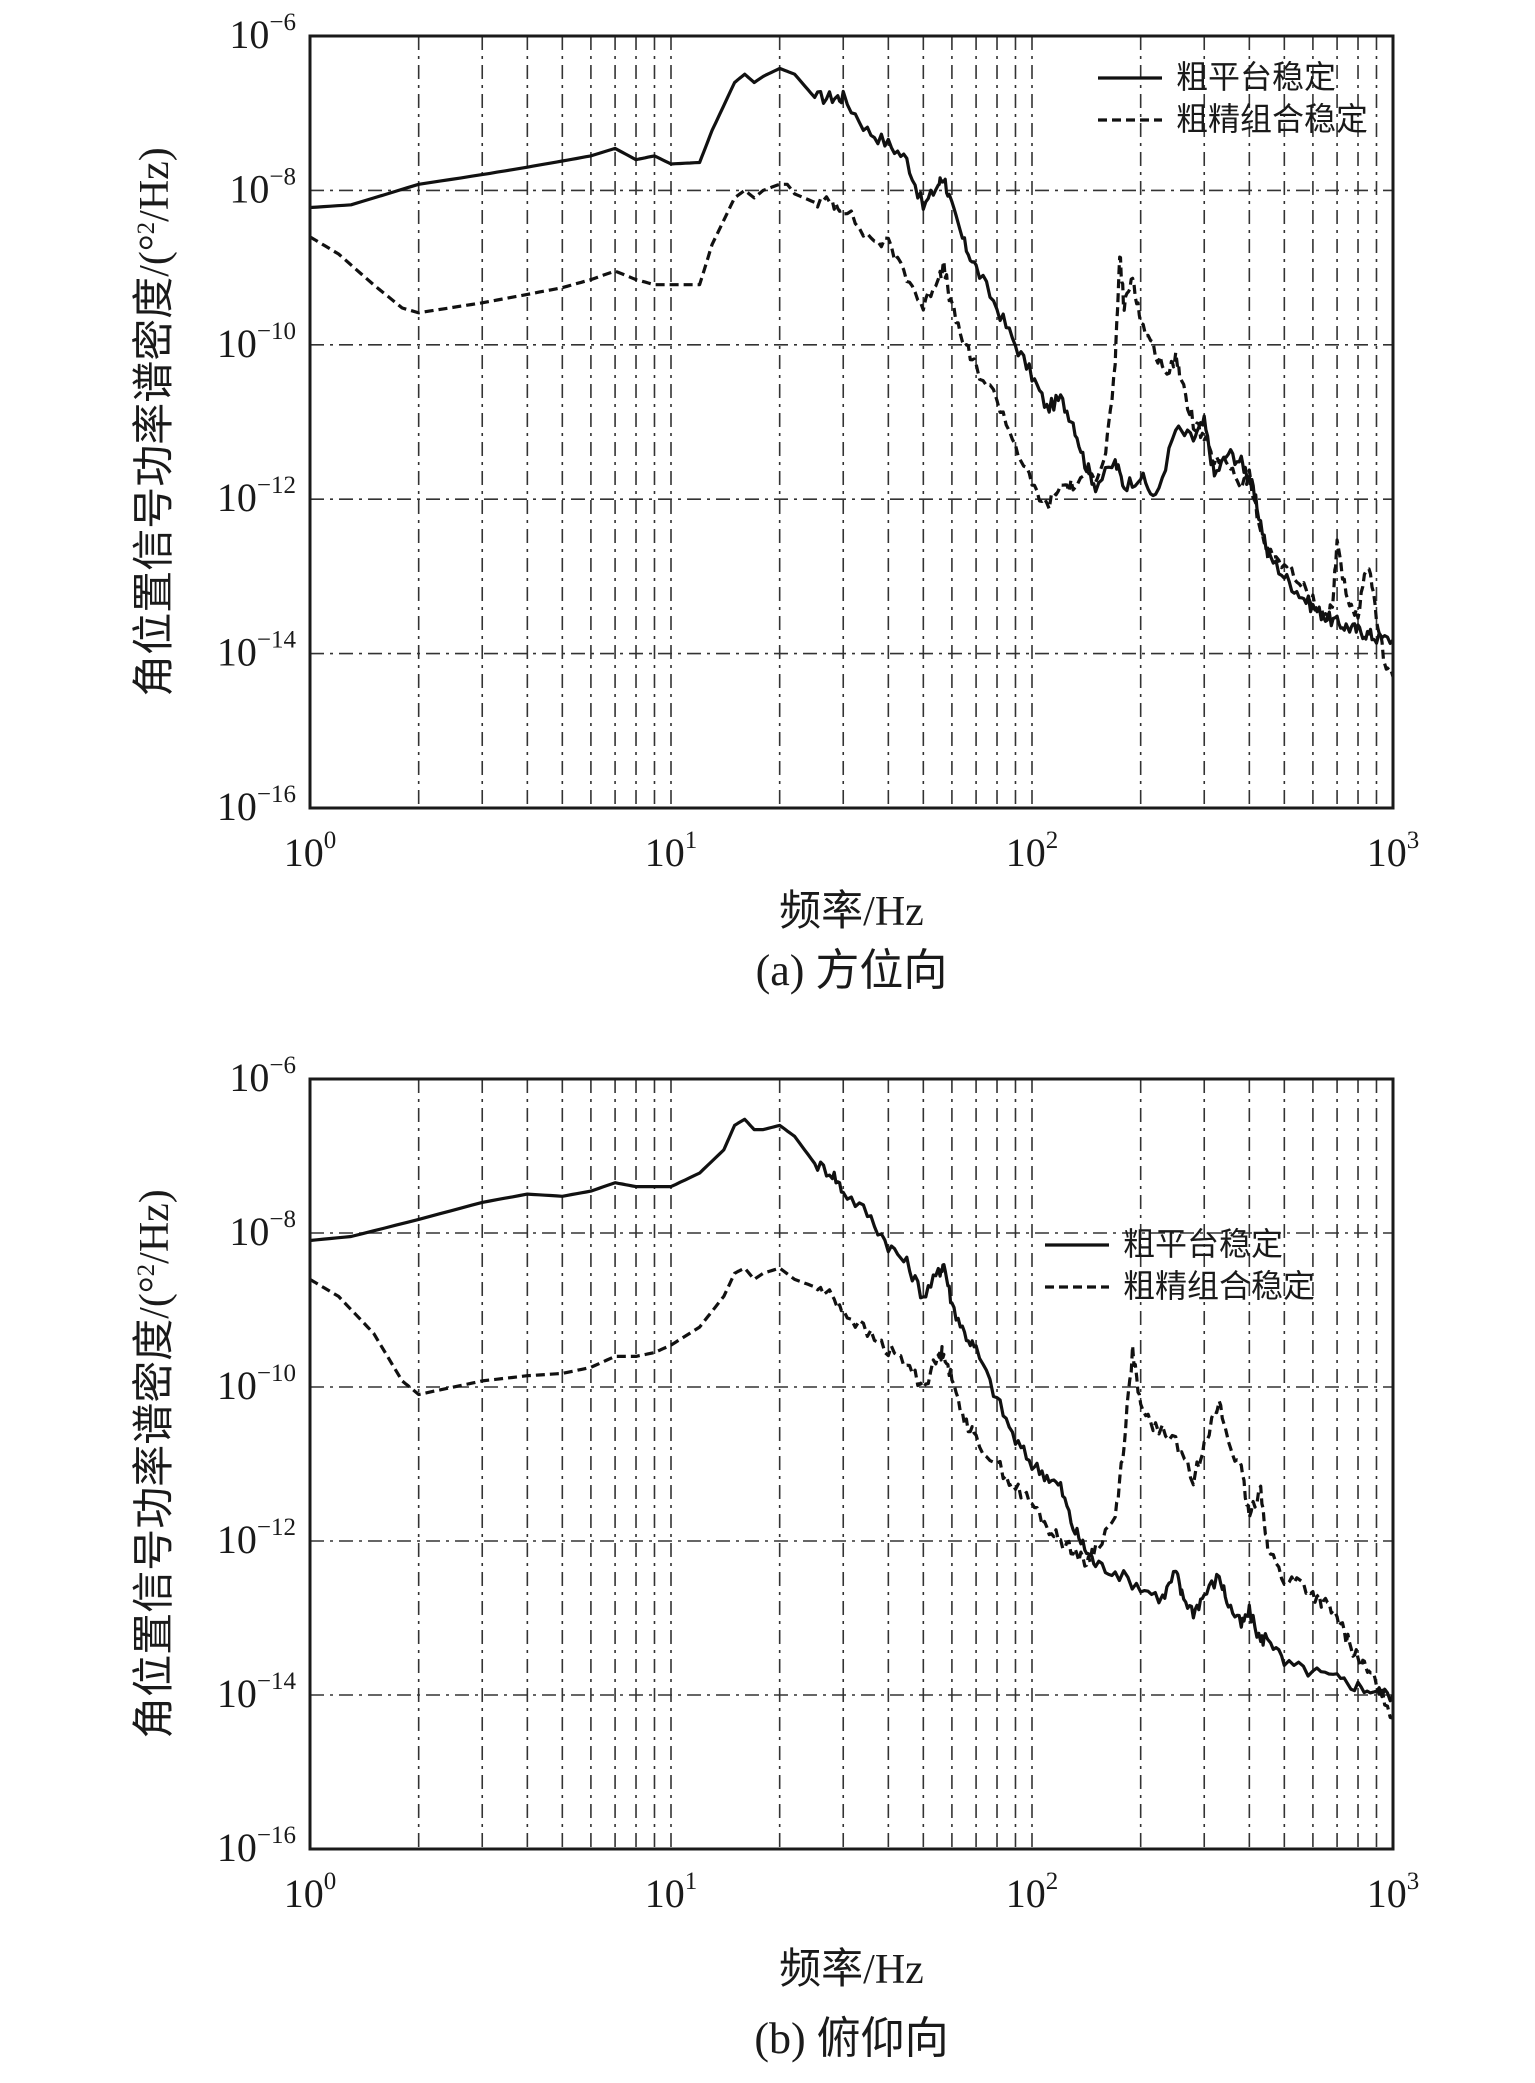 The image size is (1535, 2083). I want to click on chart-caption: (b) 俯仰向, so click(851, 2038).